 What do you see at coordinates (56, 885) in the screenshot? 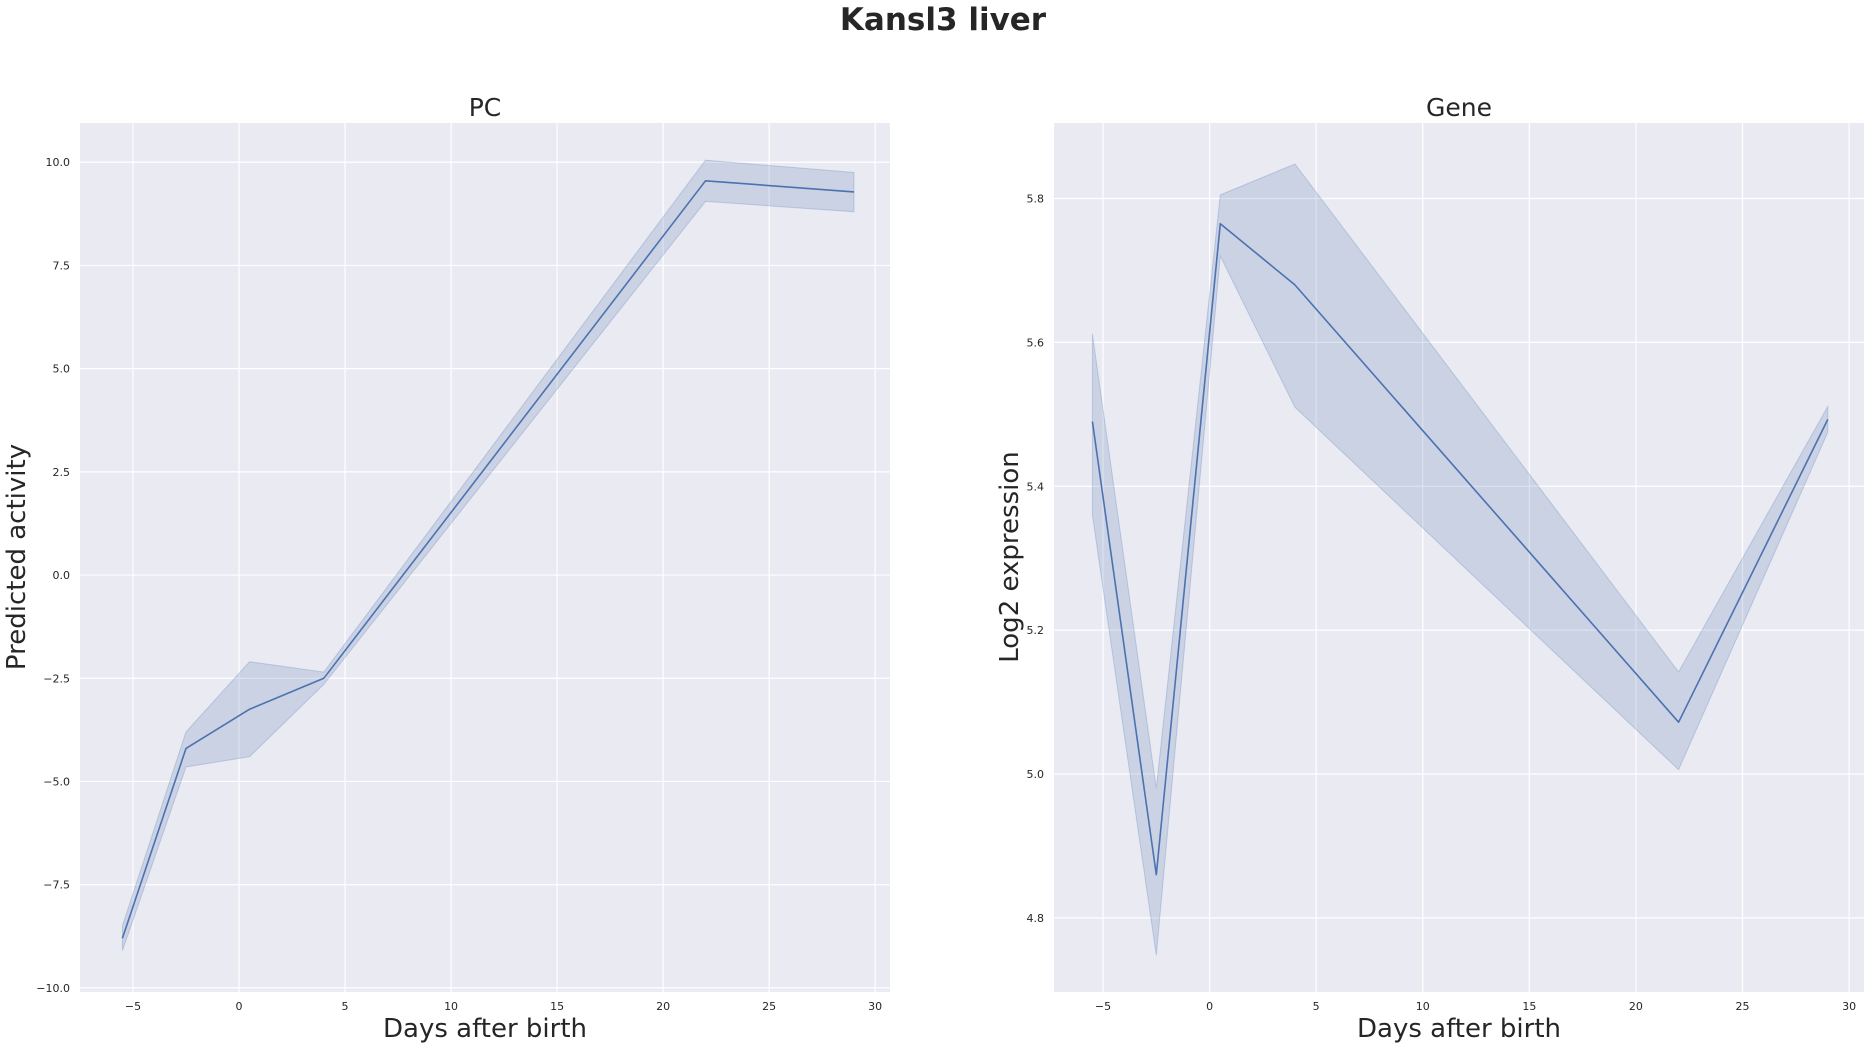
I see `y-tick-label: −7.5` at bounding box center [56, 885].